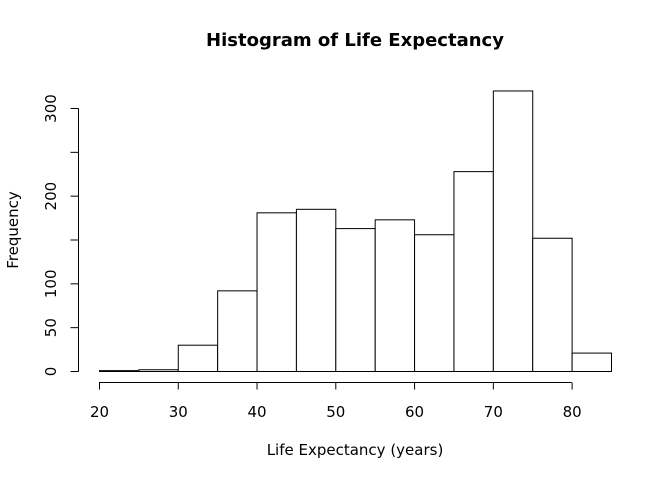 The image size is (672, 480). Describe the element at coordinates (355, 40) in the screenshot. I see `chart-title: Histogram of Life Expectancy` at that location.